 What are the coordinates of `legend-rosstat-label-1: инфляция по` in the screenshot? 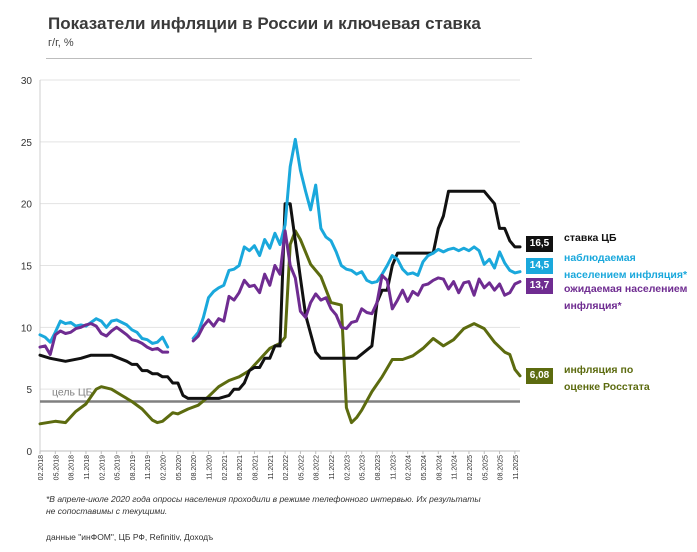 It's located at (599, 370).